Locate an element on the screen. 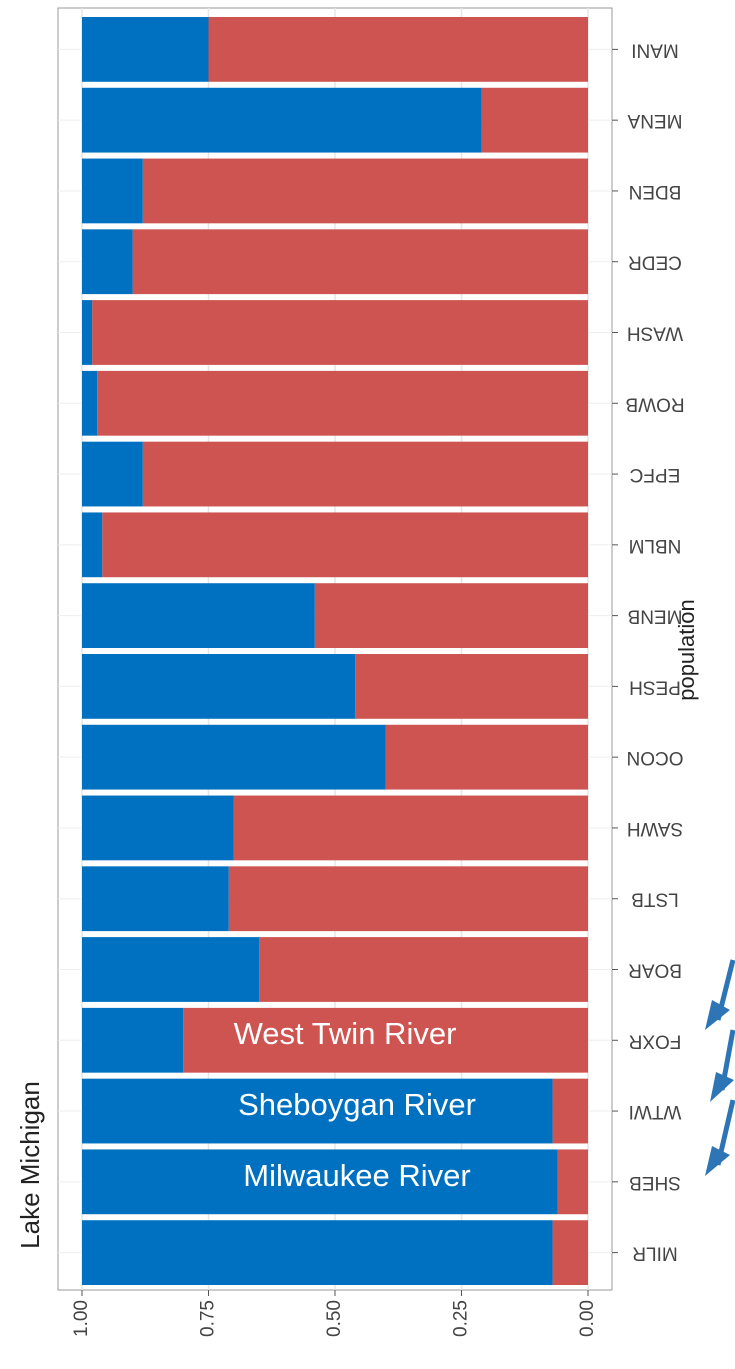 This screenshot has width=735, height=1369. x-tick-label: 0.00 is located at coordinates (587, 1318).